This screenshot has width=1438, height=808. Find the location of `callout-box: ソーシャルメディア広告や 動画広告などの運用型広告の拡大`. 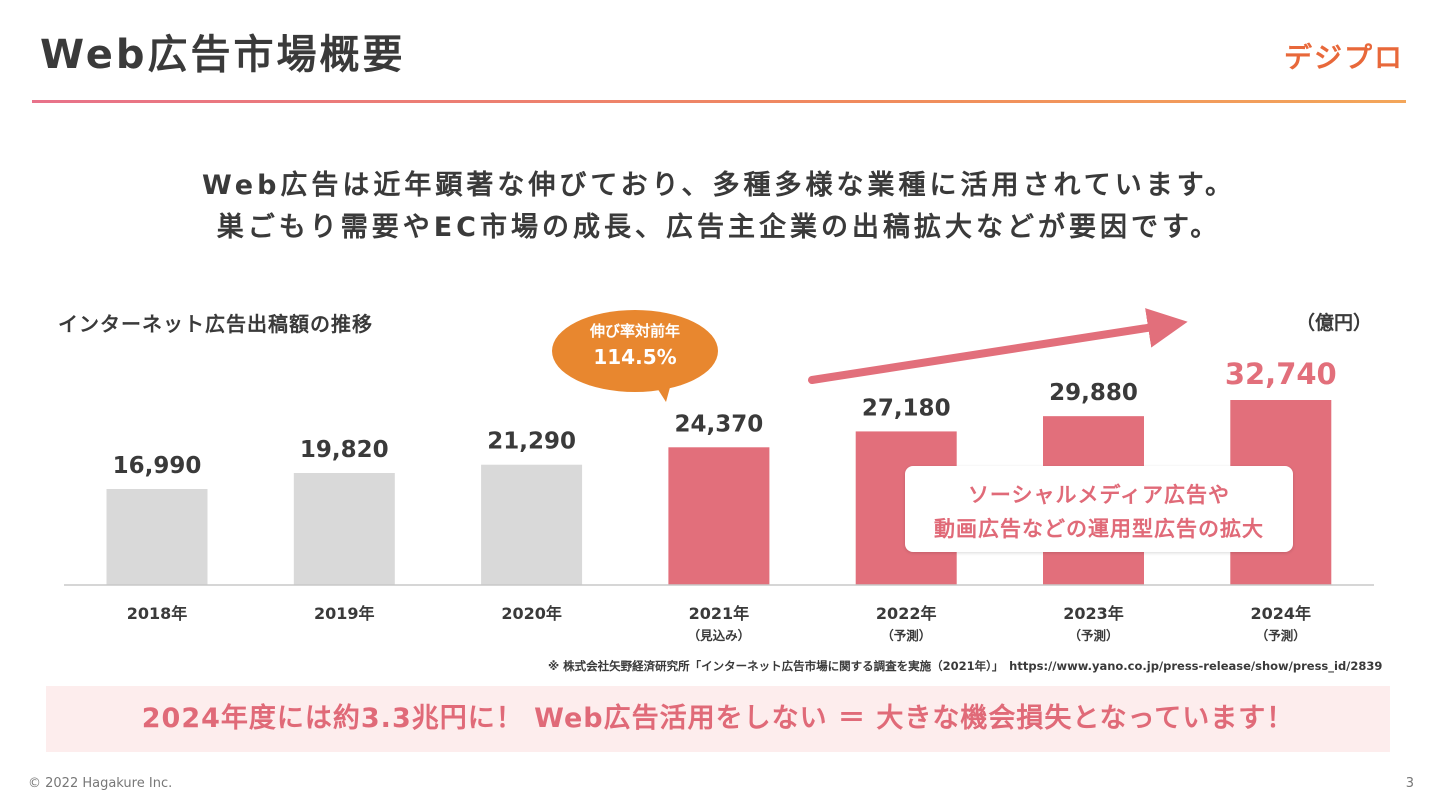

callout-box: ソーシャルメディア広告や 動画広告などの運用型広告の拡大 is located at coordinates (1099, 509).